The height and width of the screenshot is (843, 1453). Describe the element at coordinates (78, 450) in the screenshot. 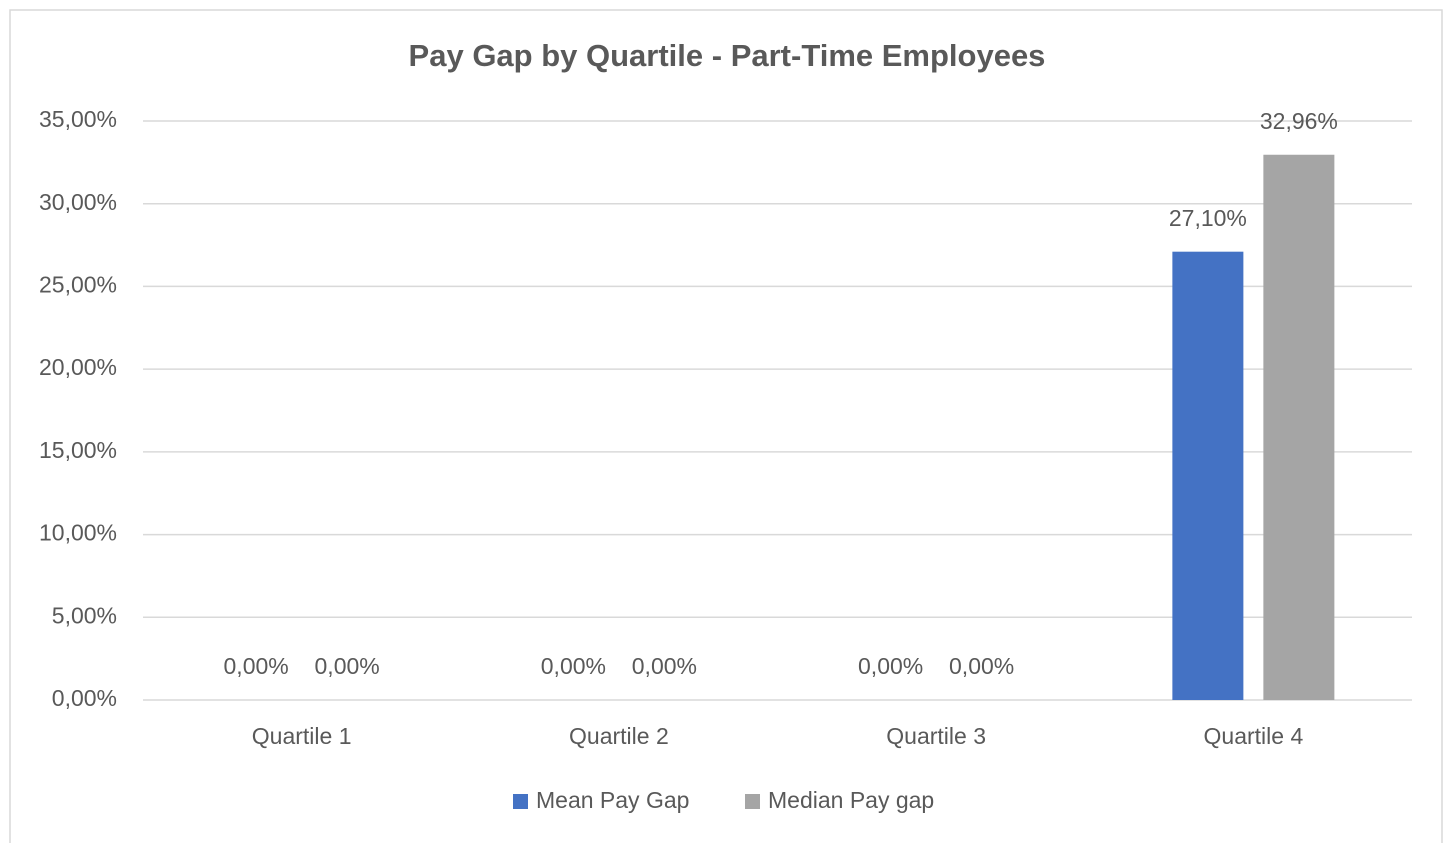

I see `y-tick-label: 15,00%` at that location.